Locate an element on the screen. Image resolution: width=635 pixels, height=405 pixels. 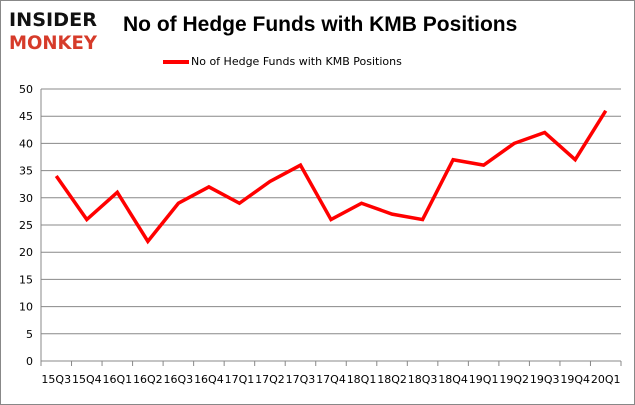
insider-monkey-logo: INSIDER MONKEY is located at coordinates (53, 30).